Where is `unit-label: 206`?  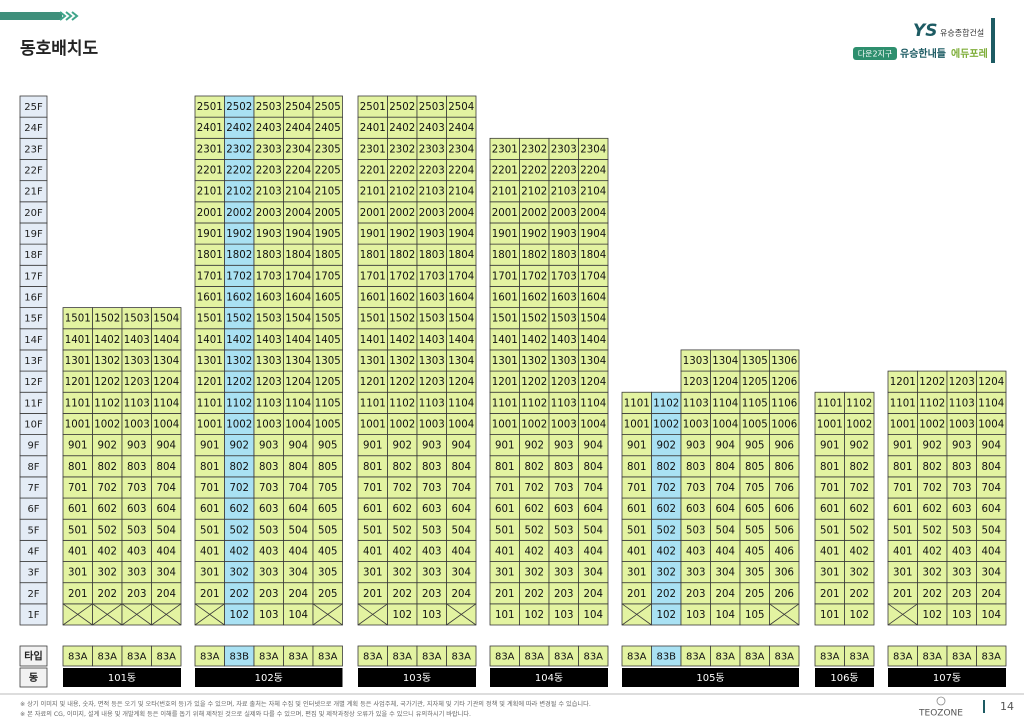 unit-label: 206 is located at coordinates (784, 594).